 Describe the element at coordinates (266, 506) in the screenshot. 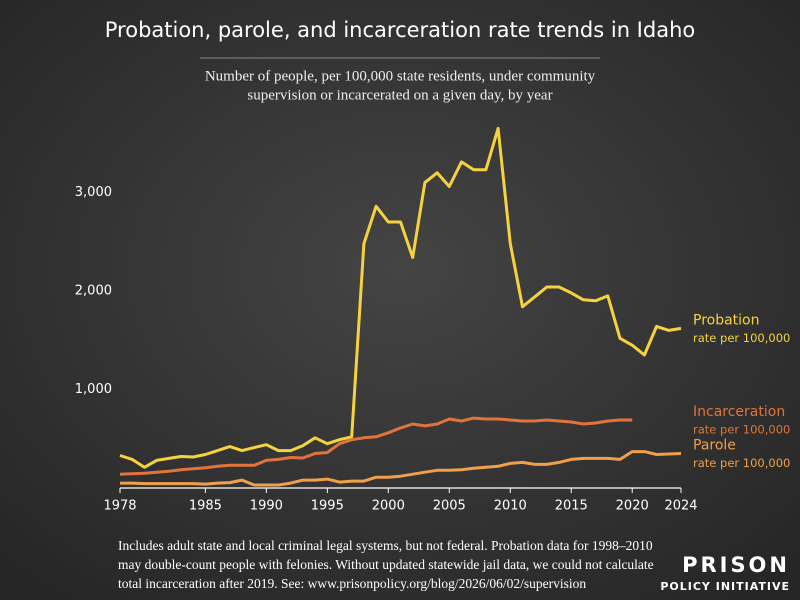

I see `x-tick-label: 1990` at that location.